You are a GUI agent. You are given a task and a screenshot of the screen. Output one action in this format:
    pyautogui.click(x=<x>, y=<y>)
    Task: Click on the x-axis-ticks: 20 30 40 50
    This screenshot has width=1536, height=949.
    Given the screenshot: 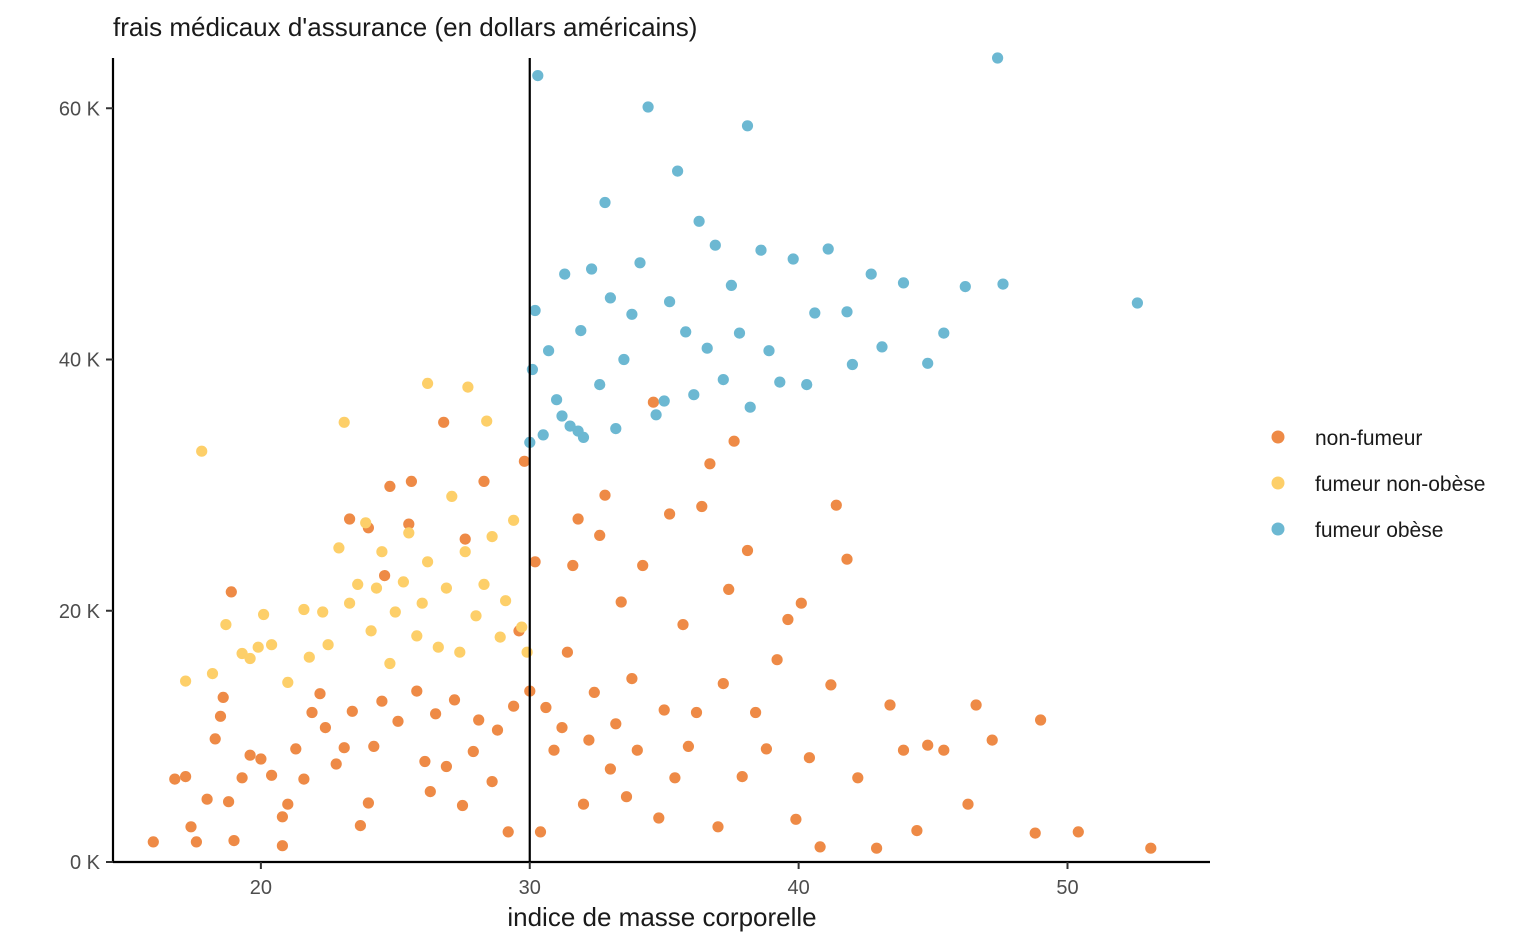 What is the action you would take?
    pyautogui.click(x=664, y=880)
    